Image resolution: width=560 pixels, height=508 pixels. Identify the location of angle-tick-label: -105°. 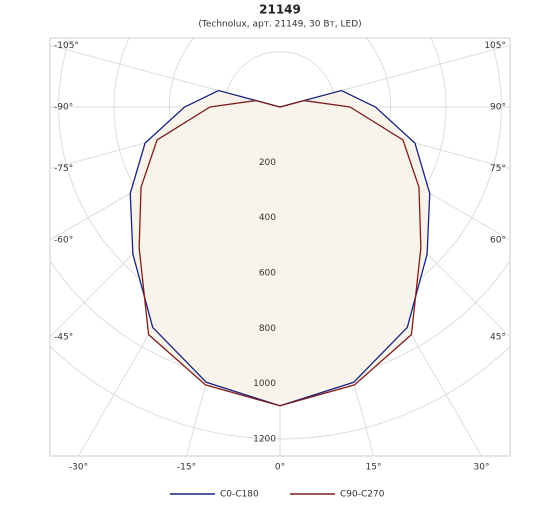
(66, 46).